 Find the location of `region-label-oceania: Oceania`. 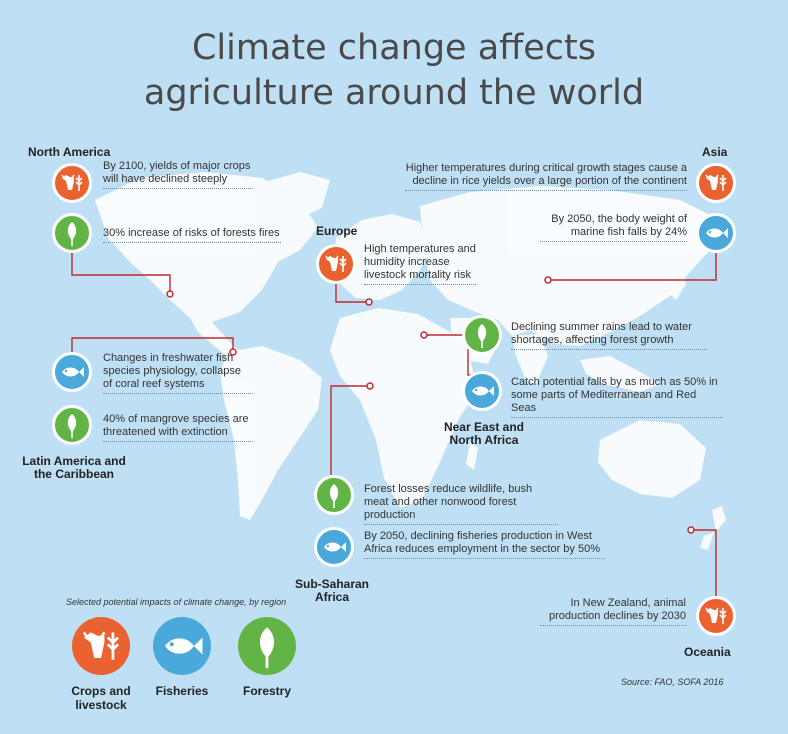

region-label-oceania: Oceania is located at coordinates (707, 652).